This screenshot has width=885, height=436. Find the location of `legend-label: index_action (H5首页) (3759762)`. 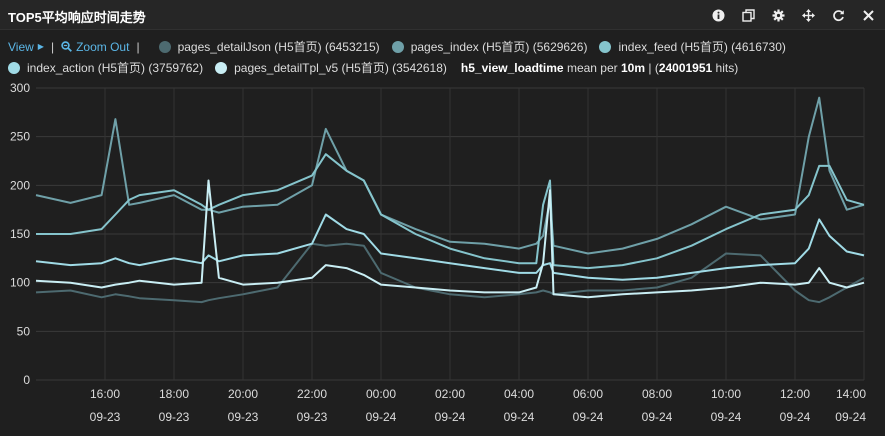

legend-label: index_action (H5首页) (3759762) is located at coordinates (115, 67).